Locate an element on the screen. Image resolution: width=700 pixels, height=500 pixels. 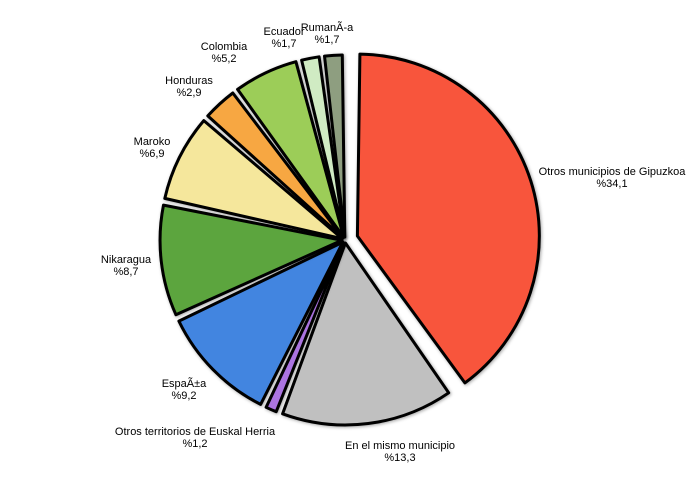
slice-label-percent: %8,7 is located at coordinates (126, 272).